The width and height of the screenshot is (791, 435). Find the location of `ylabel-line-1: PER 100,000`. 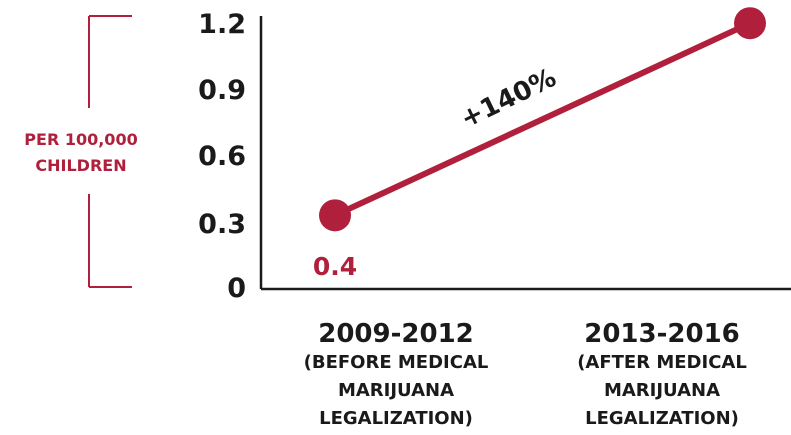

ylabel-line-1: PER 100,000 is located at coordinates (80, 139).